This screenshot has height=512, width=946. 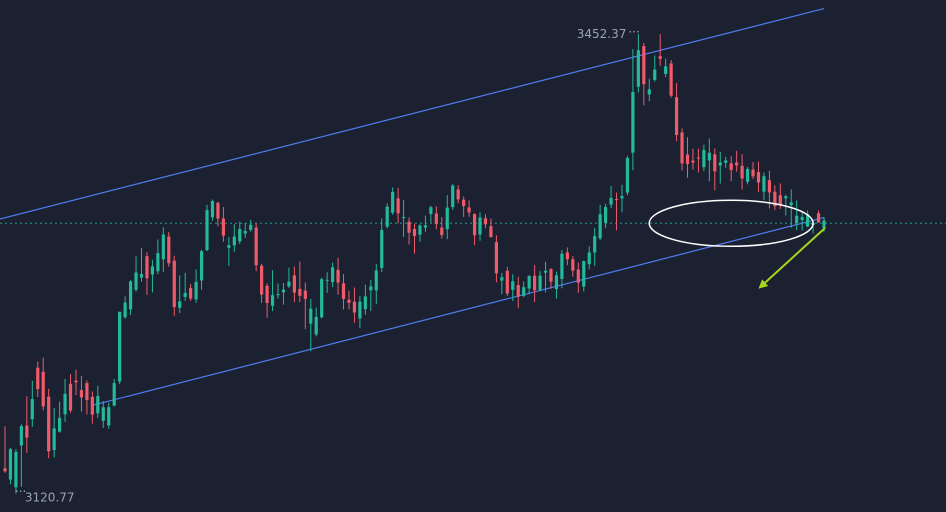 What do you see at coordinates (731, 223) in the screenshot?
I see `highlight-ellipse` at bounding box center [731, 223].